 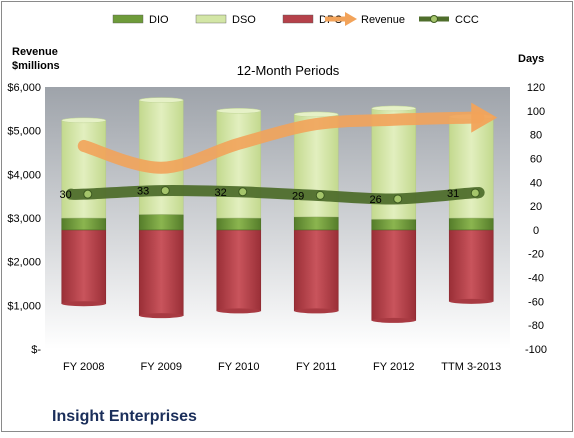 What do you see at coordinates (536, 279) in the screenshot?
I see `right-tick-label: -40` at bounding box center [536, 279].